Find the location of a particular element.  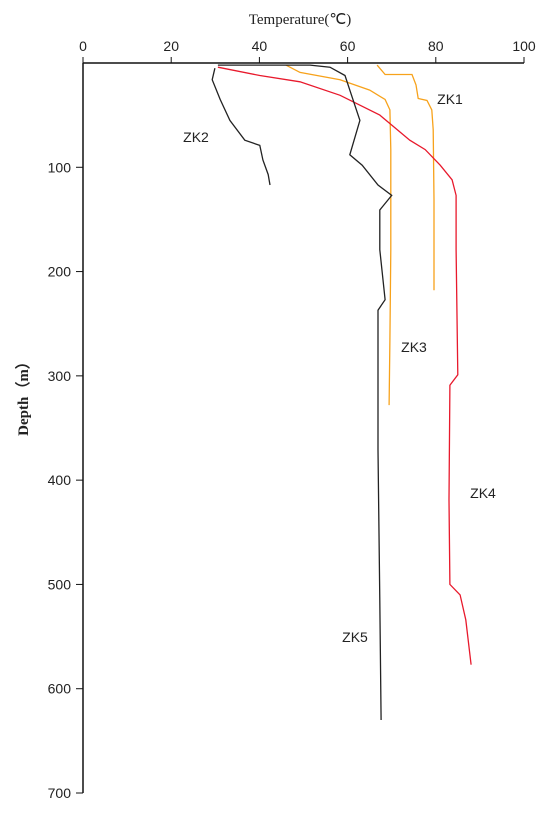

x-tick-label: 80 is located at coordinates (436, 46).